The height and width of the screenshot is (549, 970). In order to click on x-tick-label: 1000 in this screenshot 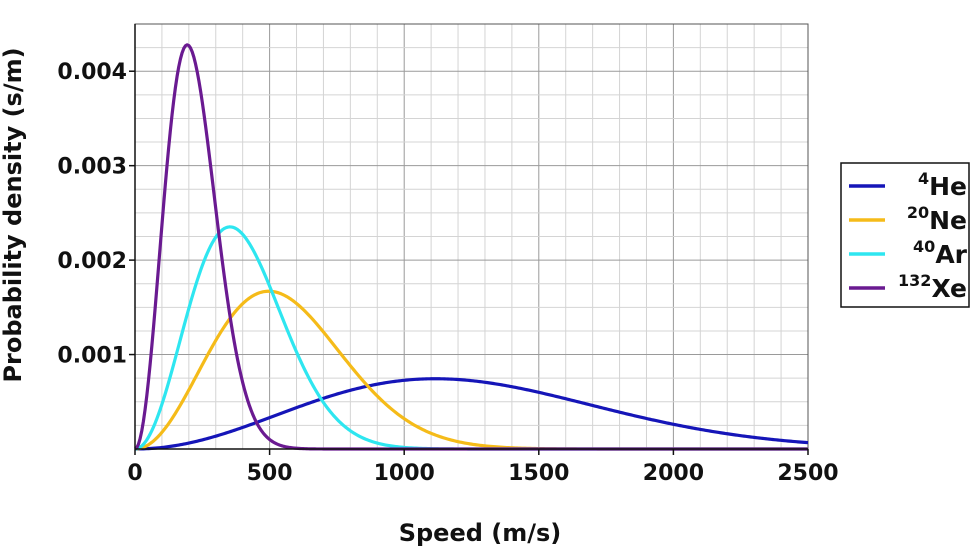, I will do `click(404, 473)`.